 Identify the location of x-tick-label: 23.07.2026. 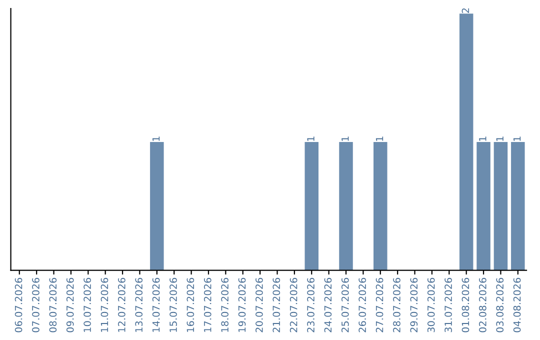
(310, 305).